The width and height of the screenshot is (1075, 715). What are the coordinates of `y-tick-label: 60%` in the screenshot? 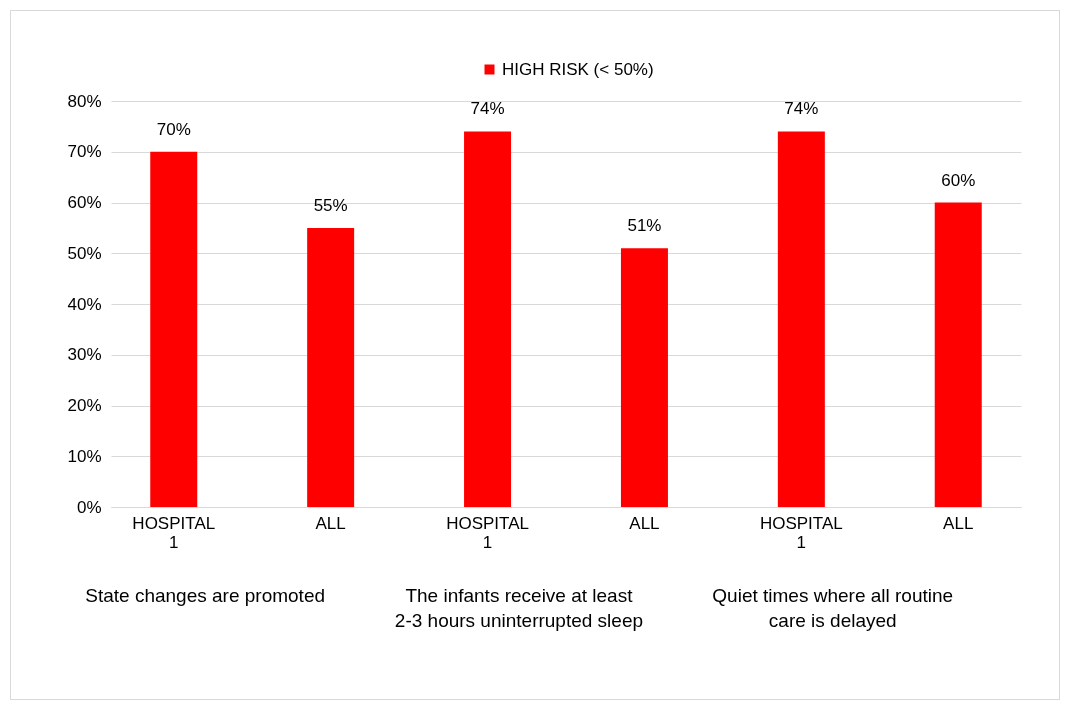 It's located at (84, 202).